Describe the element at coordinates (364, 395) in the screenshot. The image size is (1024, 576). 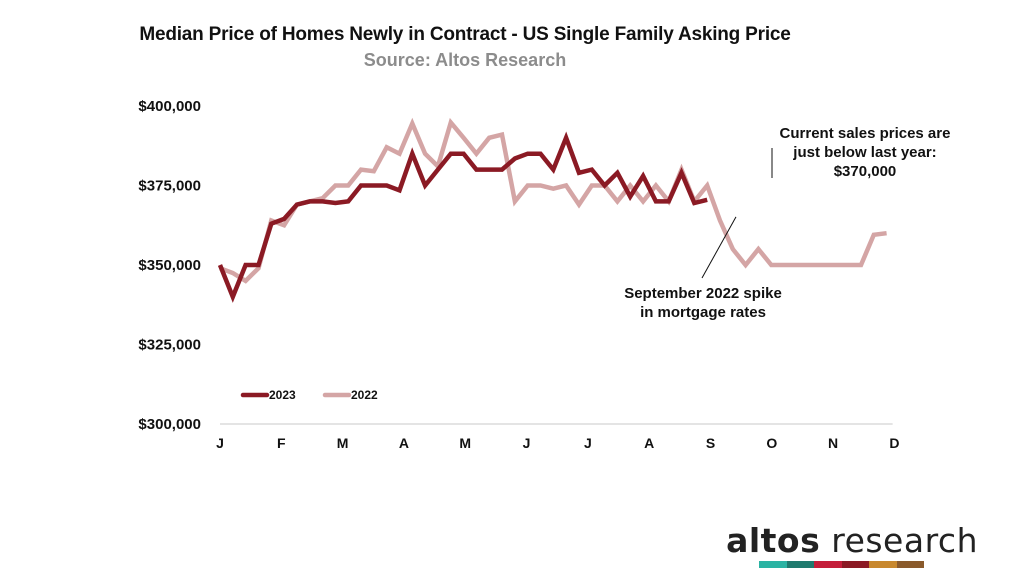
I see `legend-label-2022: 2022` at that location.